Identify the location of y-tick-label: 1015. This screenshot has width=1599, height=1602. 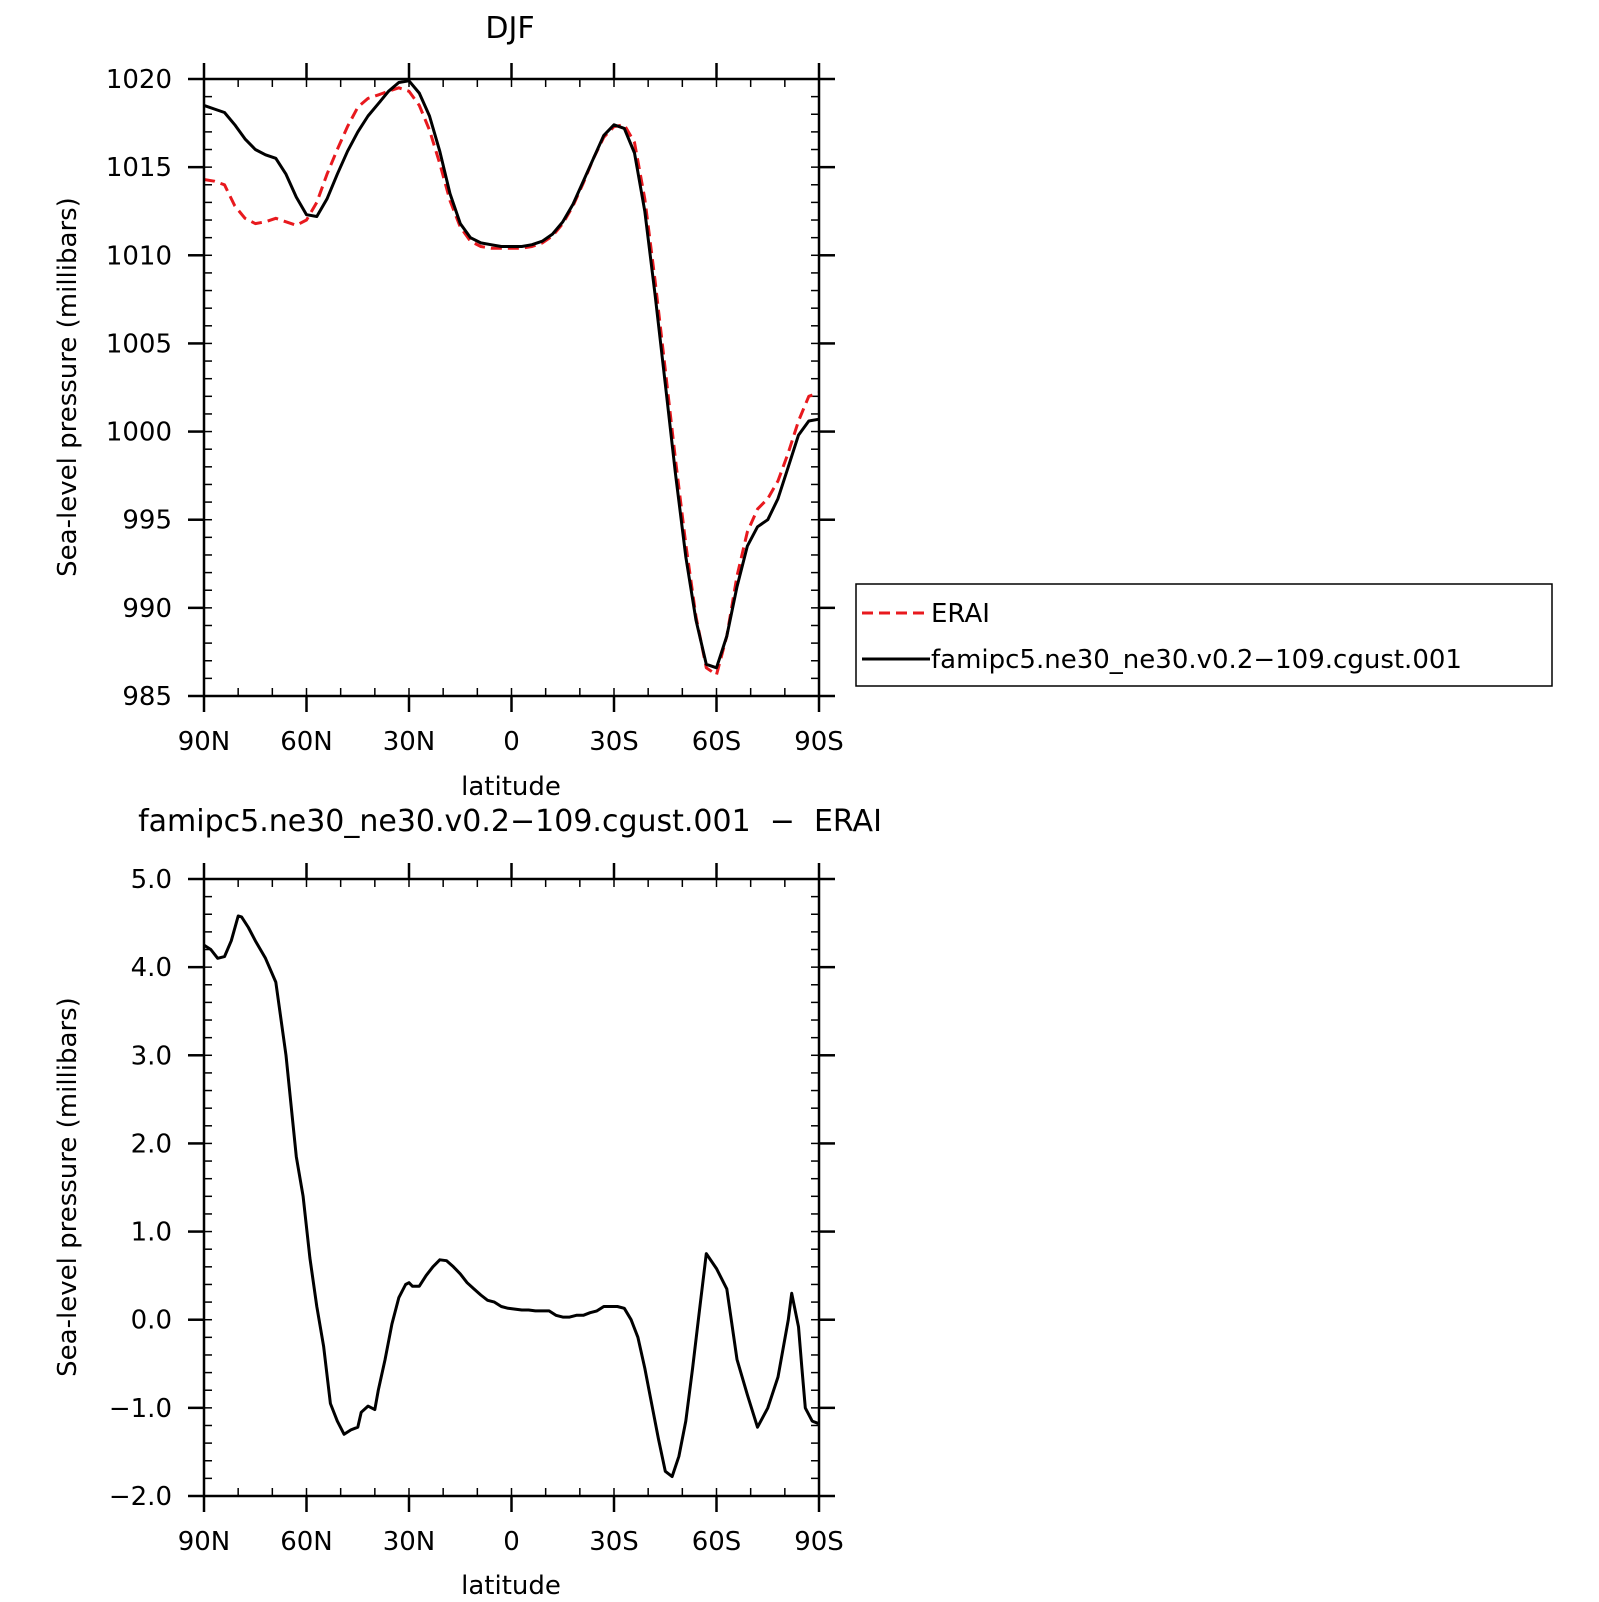
(139, 168).